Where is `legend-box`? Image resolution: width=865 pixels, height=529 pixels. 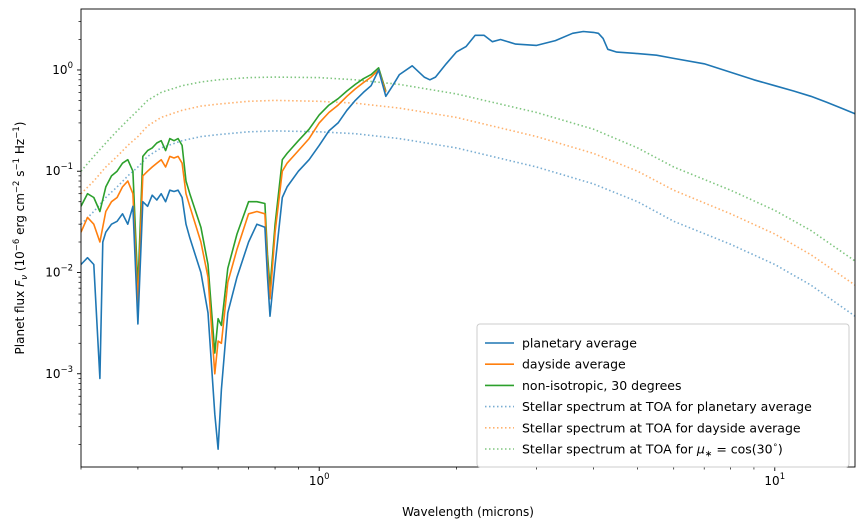 legend-box is located at coordinates (663, 395).